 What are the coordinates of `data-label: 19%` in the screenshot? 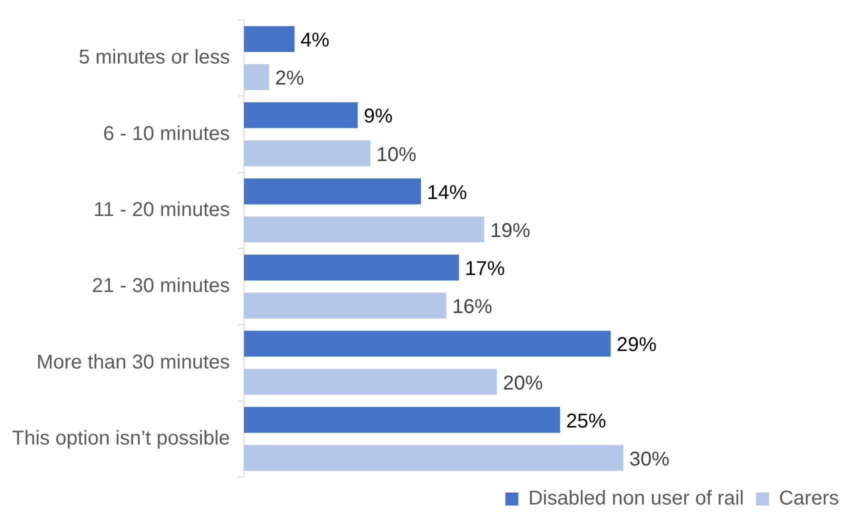 It's located at (510, 231).